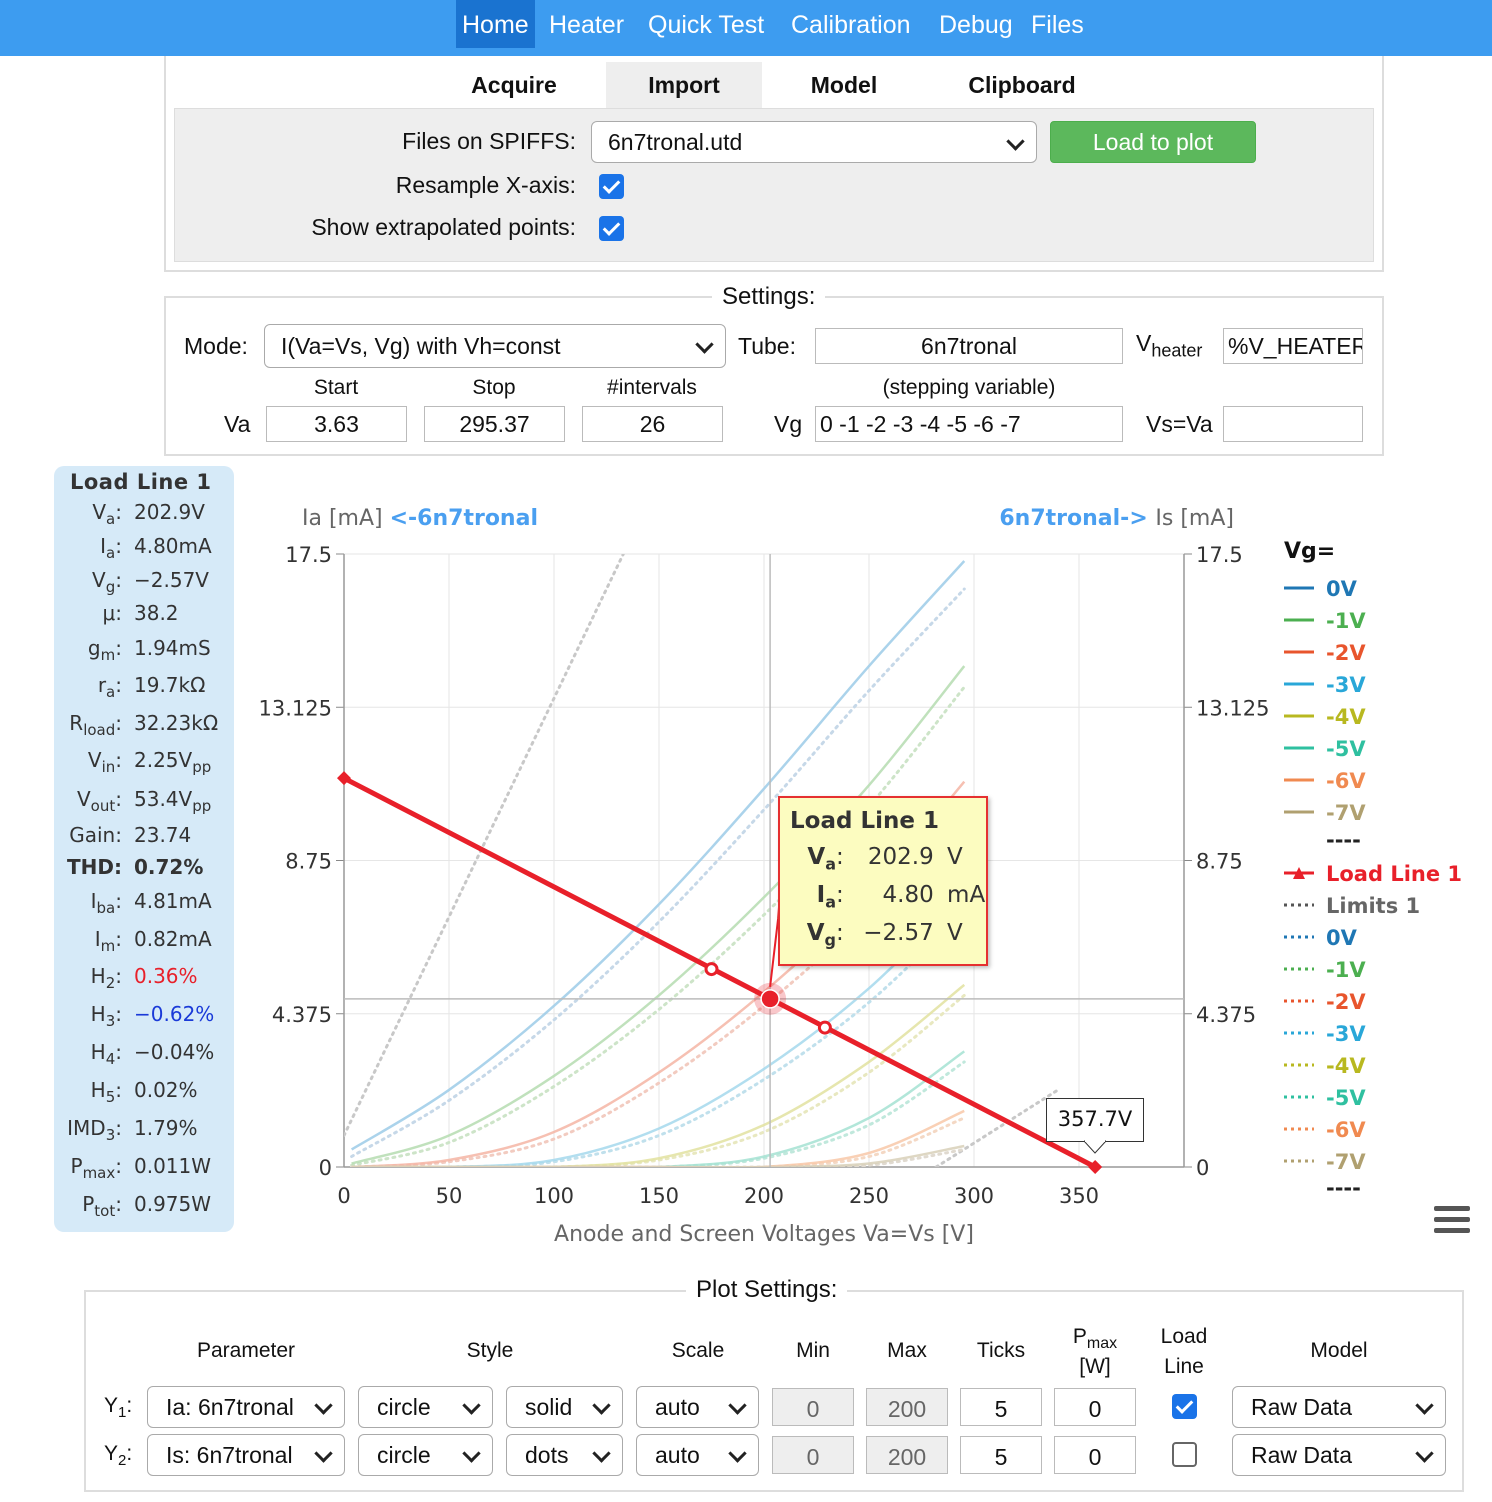 The image size is (1492, 1502). I want to click on info-row: Vin: 2.25Vpp, so click(144, 764).